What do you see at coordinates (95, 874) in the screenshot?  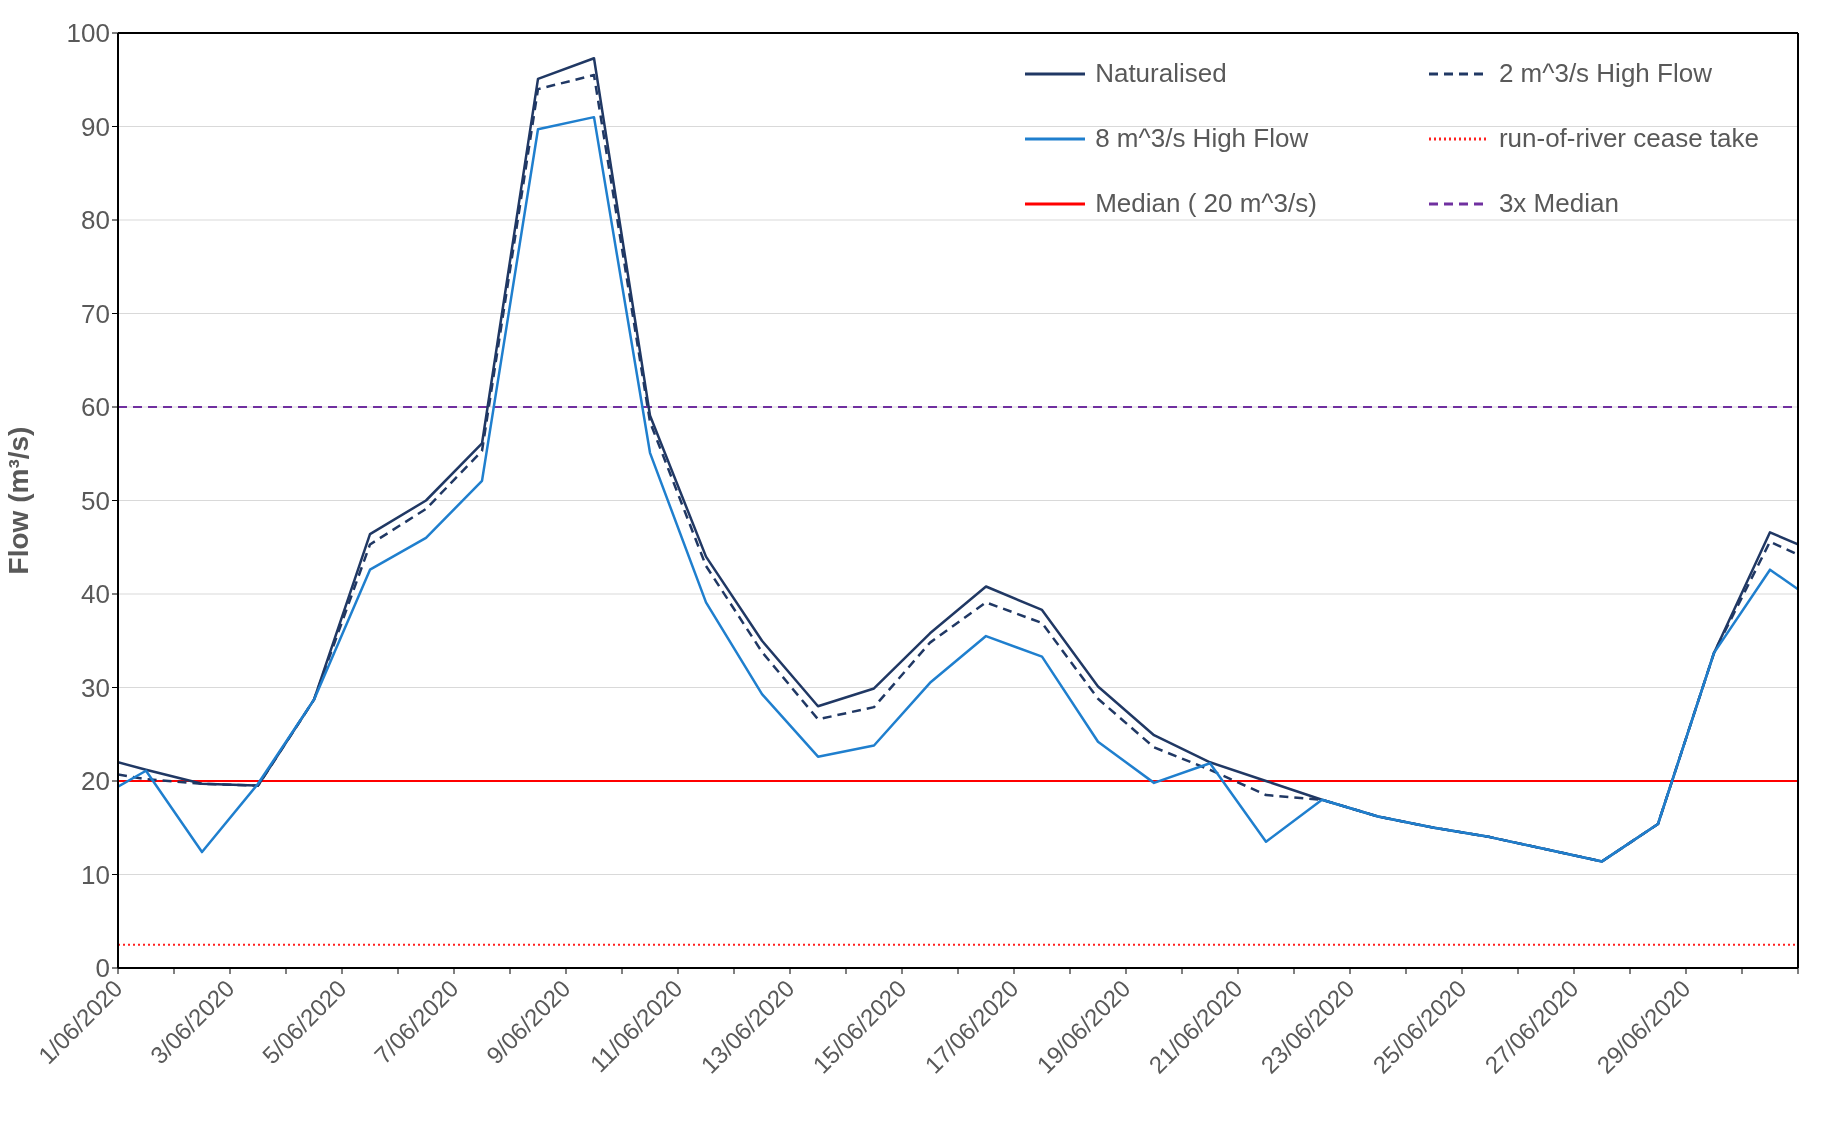 I see `y-tick-label: 10` at bounding box center [95, 874].